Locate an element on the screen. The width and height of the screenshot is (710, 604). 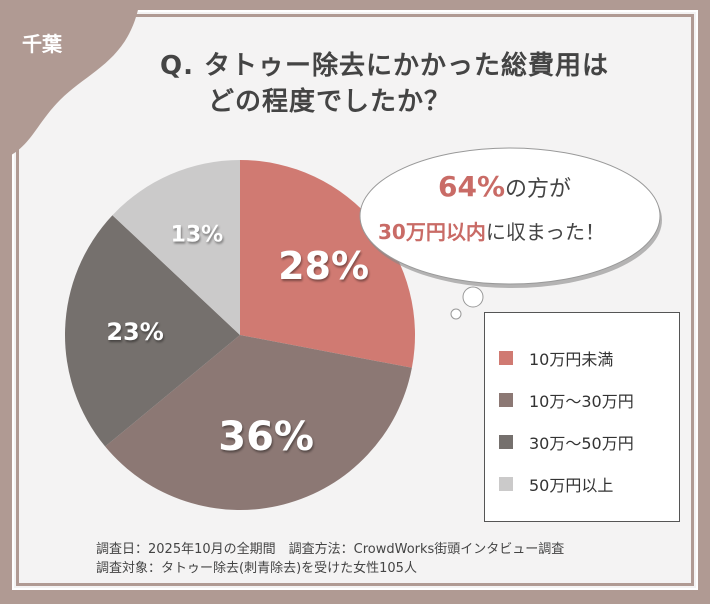
region-badge: 千葉 is located at coordinates (42, 44).